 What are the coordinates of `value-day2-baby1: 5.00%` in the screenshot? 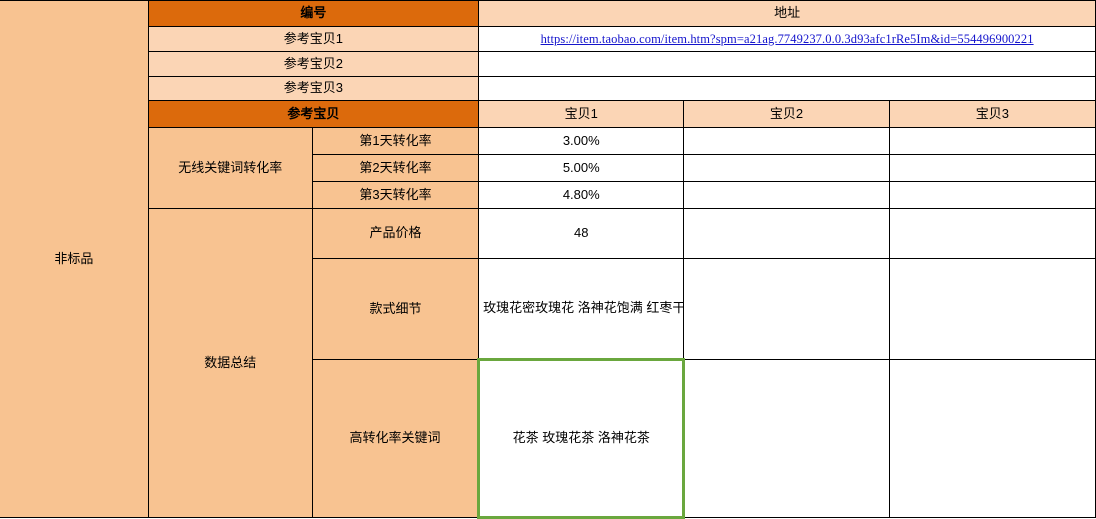 It's located at (581, 168).